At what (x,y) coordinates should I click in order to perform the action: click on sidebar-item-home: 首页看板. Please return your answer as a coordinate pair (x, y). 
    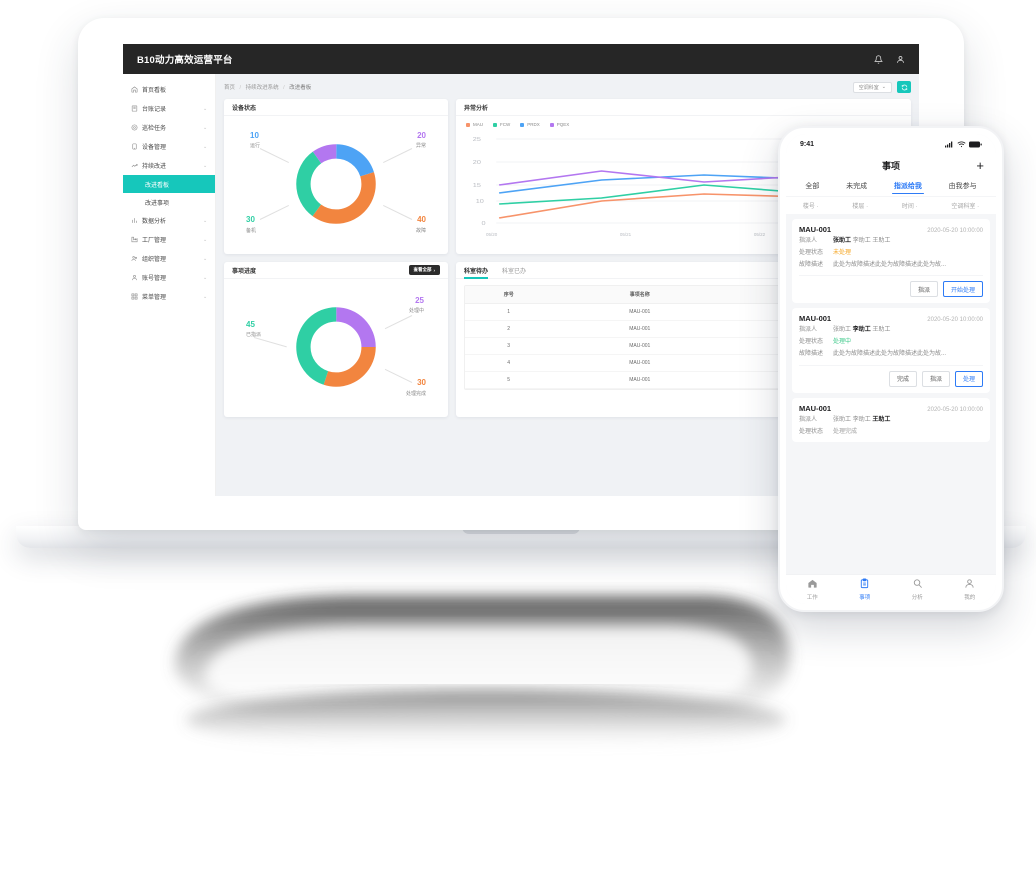
    Looking at the image, I should click on (169, 89).